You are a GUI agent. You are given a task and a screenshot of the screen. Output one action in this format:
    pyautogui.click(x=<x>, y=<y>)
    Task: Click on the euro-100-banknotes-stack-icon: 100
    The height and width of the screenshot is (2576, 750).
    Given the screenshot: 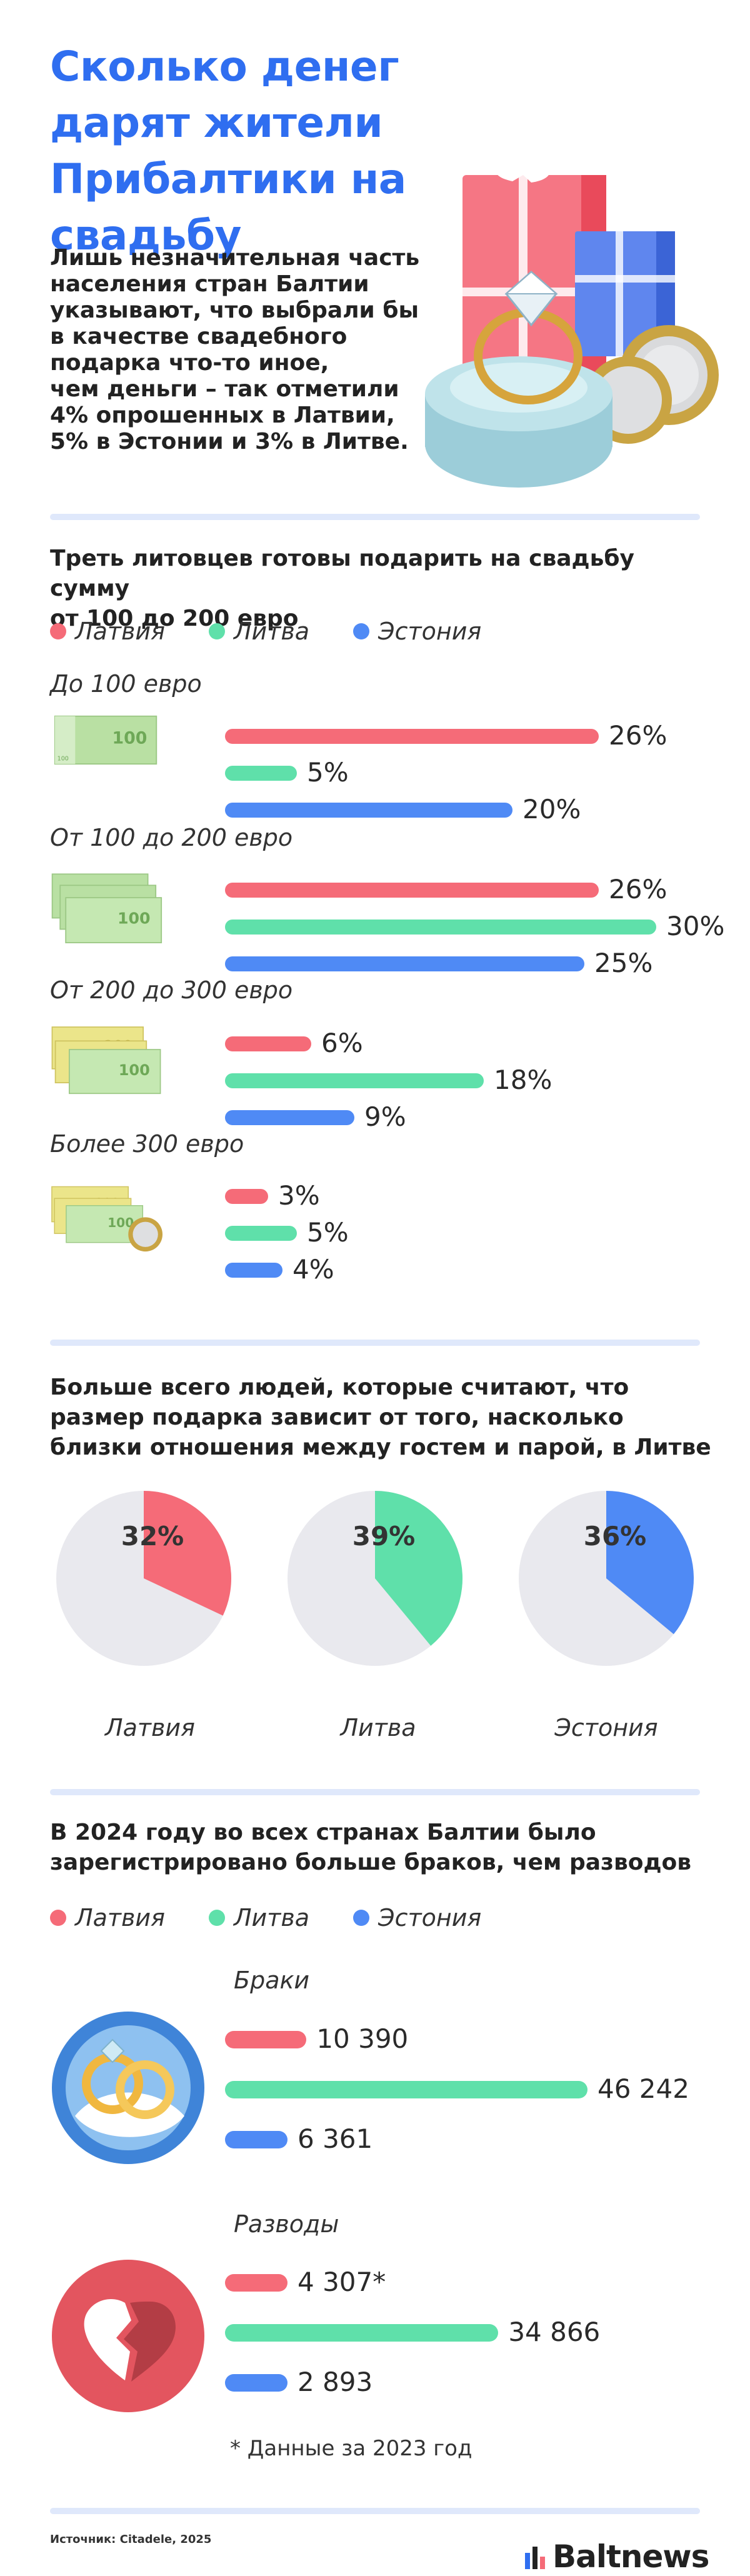 What is the action you would take?
    pyautogui.click(x=106, y=908)
    